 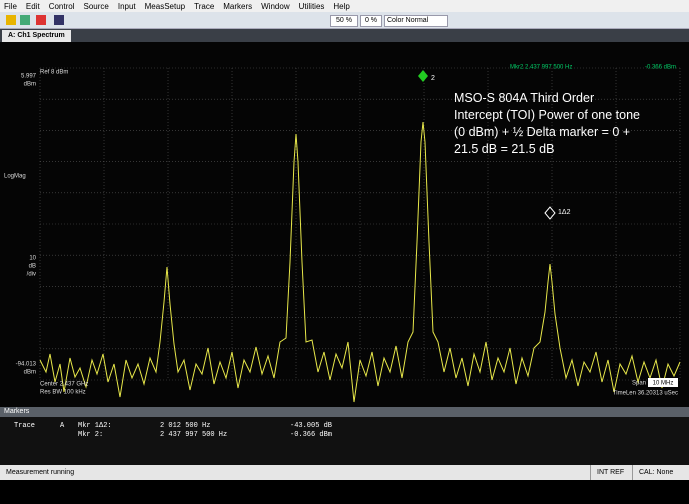 What do you see at coordinates (311, 426) in the screenshot?
I see `marker-cell: -43.005 dB` at bounding box center [311, 426].